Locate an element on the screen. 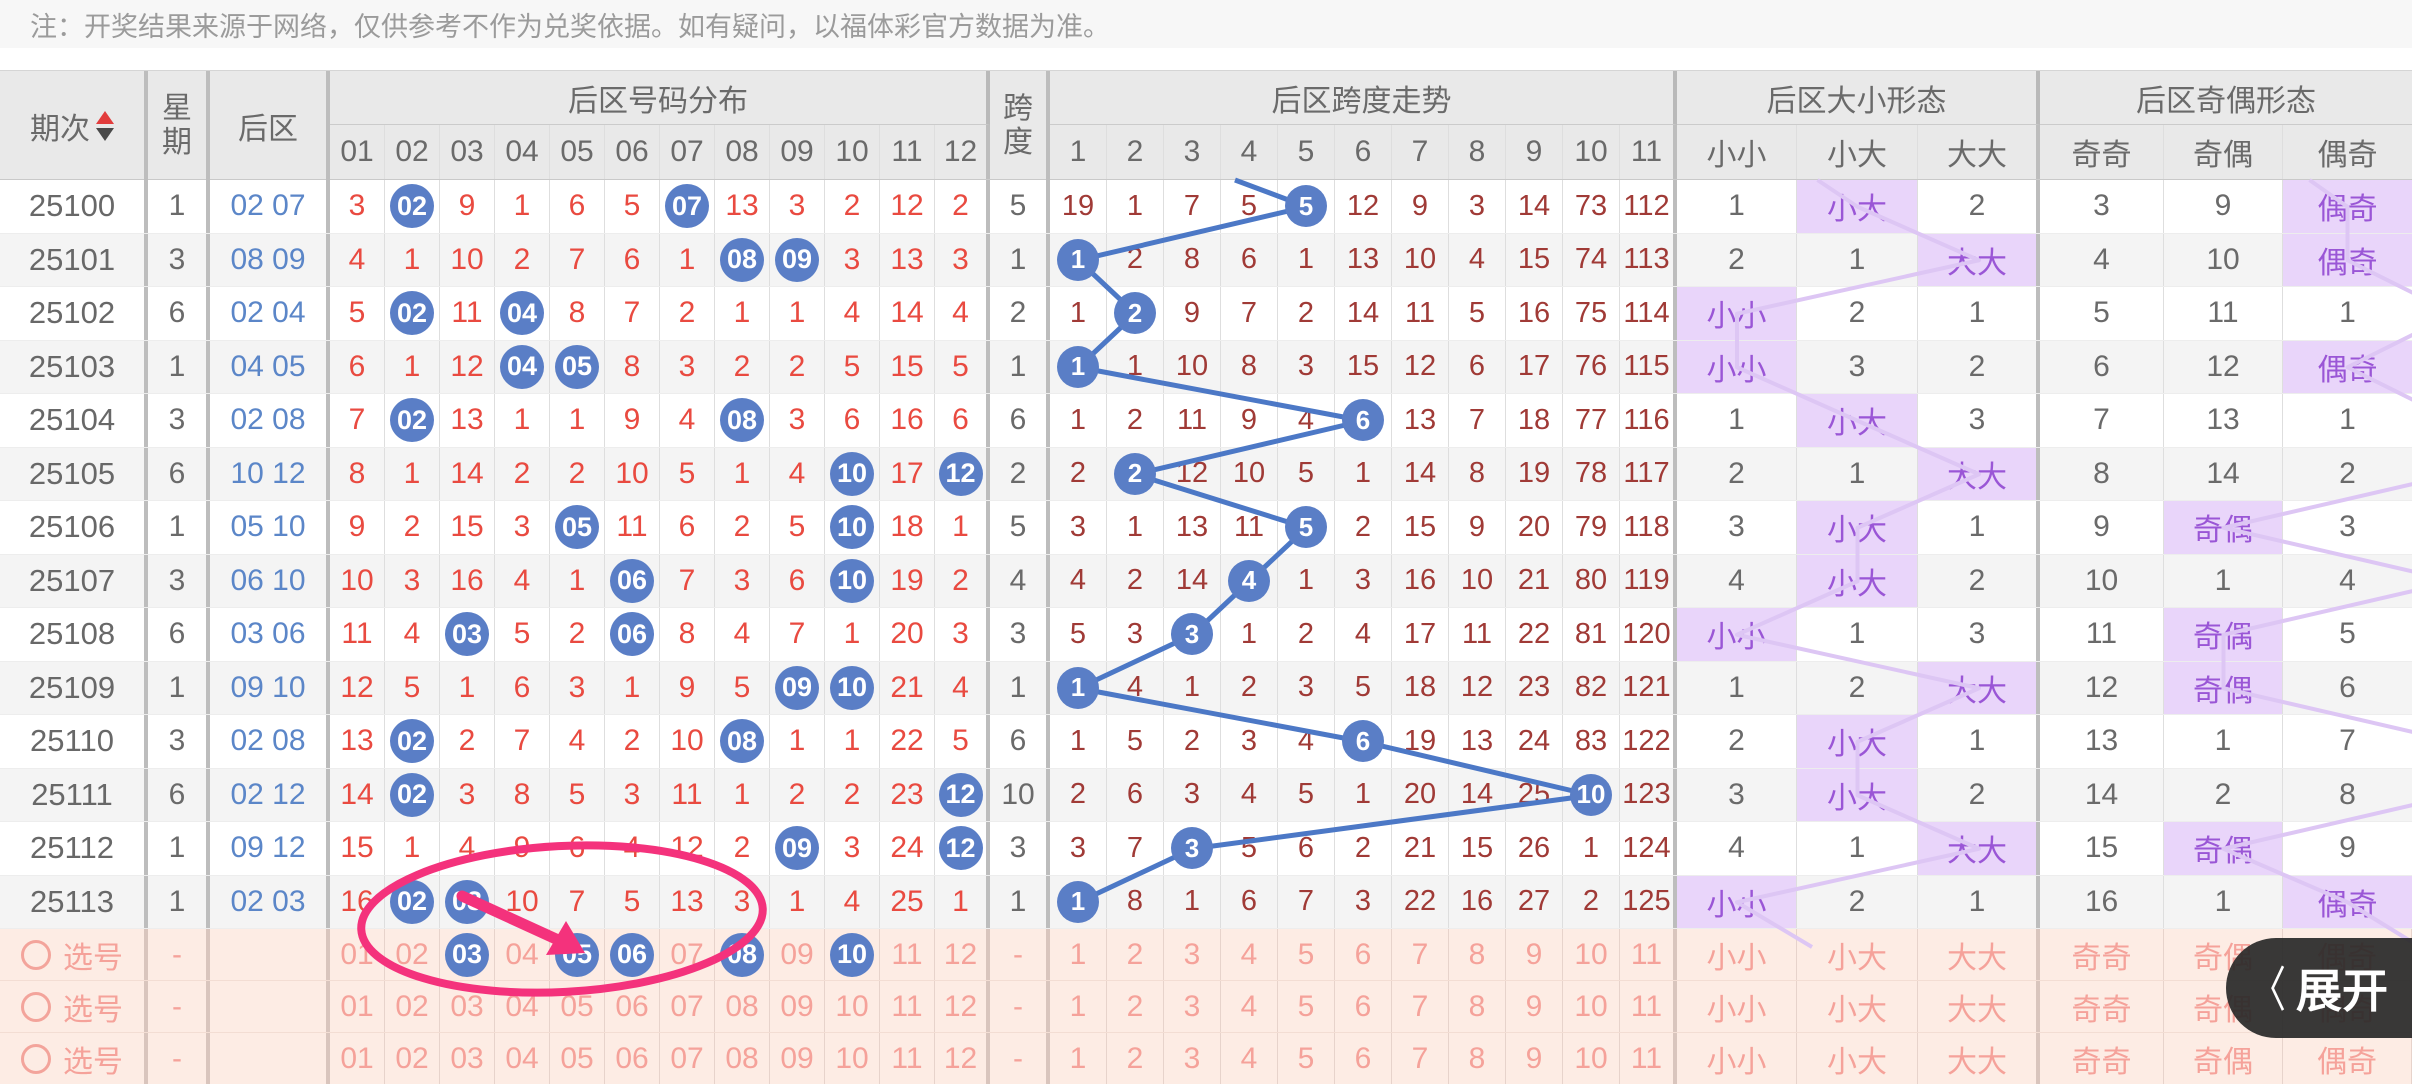 Image resolution: width=2412 pixels, height=1084 pixels. expand-button: 〈 展开 is located at coordinates (2319, 988).